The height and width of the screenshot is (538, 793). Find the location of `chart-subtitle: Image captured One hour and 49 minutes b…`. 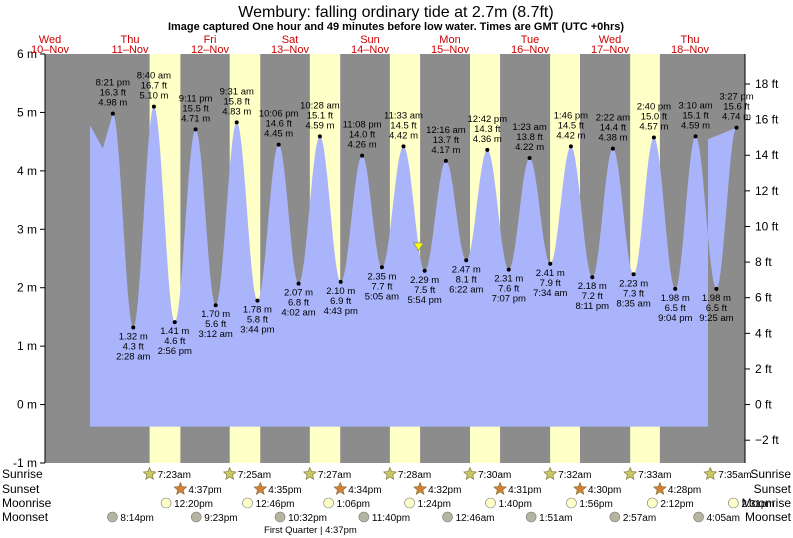

chart-subtitle: Image captured One hour and 49 minutes b… is located at coordinates (396, 27).